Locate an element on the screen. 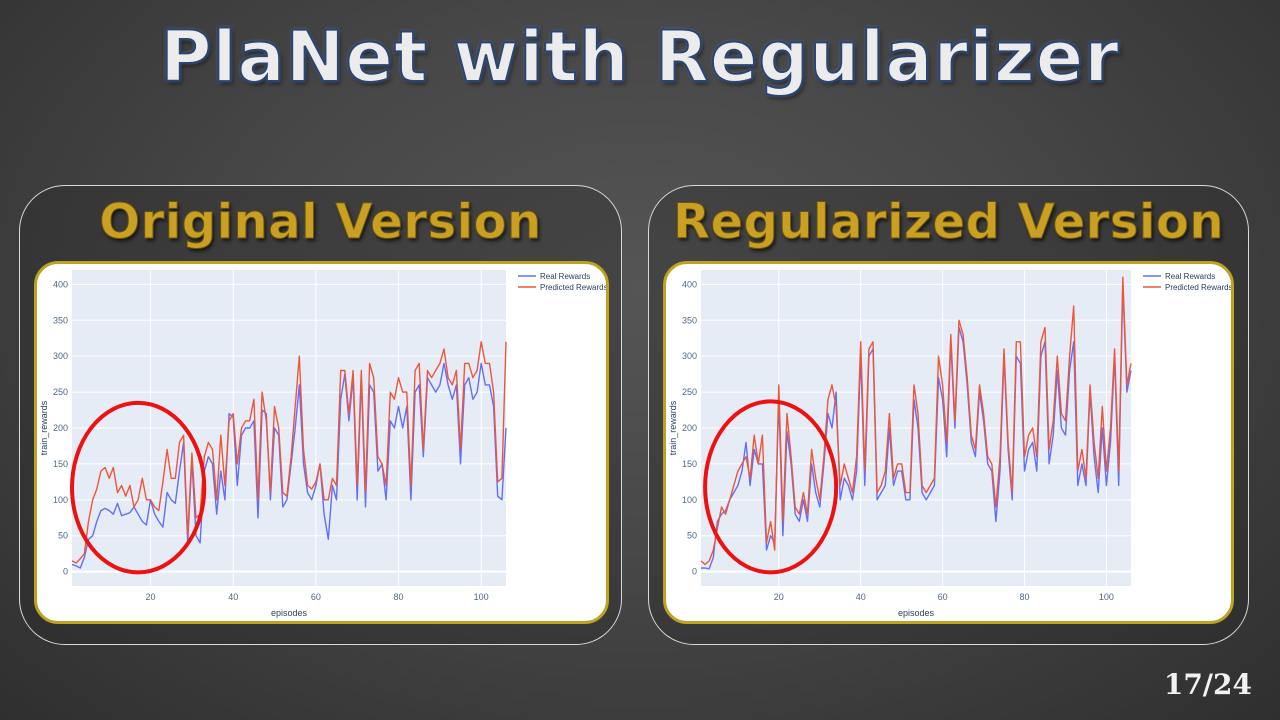 This screenshot has width=1280, height=720. page-number: 17/24 is located at coordinates (1207, 684).